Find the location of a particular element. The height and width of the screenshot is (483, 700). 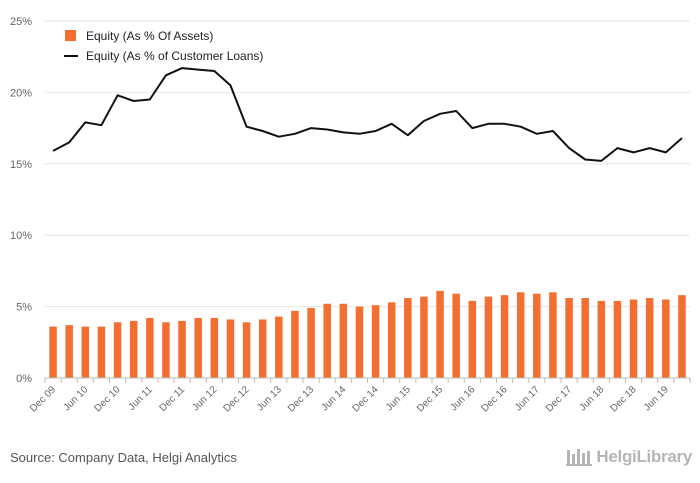

x-tick-label: Jun 16 is located at coordinates (462, 398).